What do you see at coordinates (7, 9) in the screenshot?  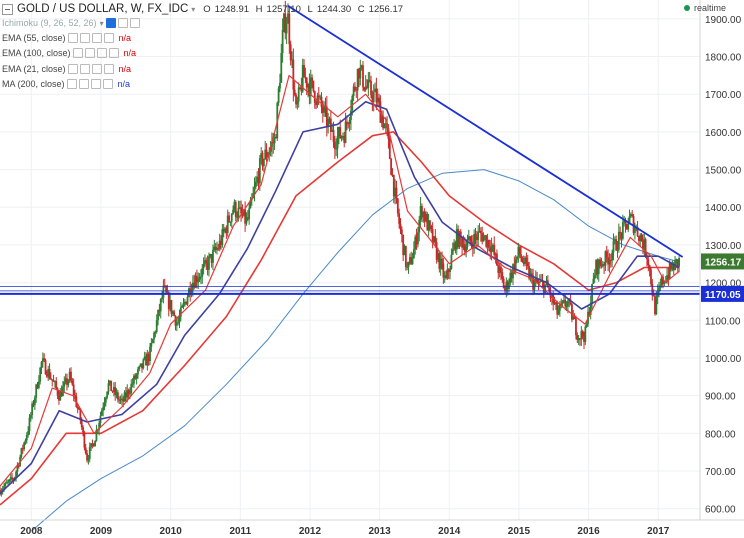 I see `collapse-icon` at bounding box center [7, 9].